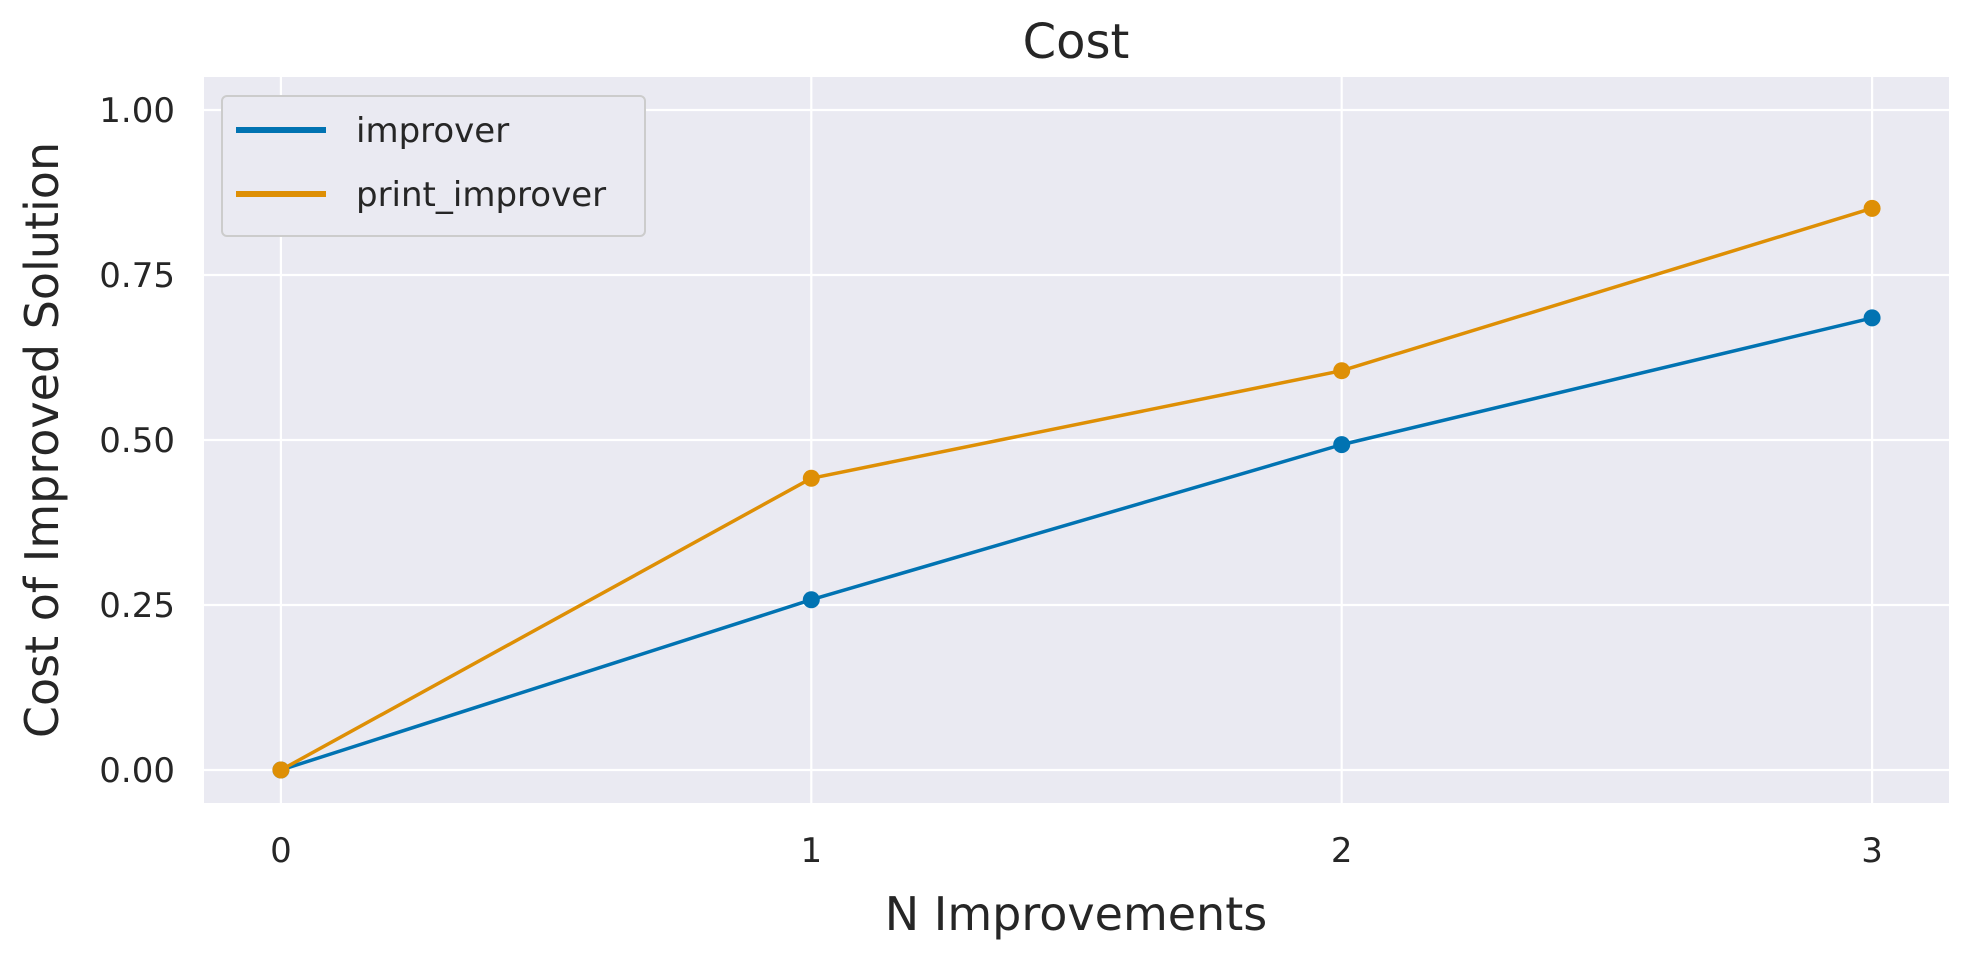 The image size is (1968, 967). Describe the element at coordinates (42, 440) in the screenshot. I see `y-axis-label: Cost of Improved Solution` at that location.